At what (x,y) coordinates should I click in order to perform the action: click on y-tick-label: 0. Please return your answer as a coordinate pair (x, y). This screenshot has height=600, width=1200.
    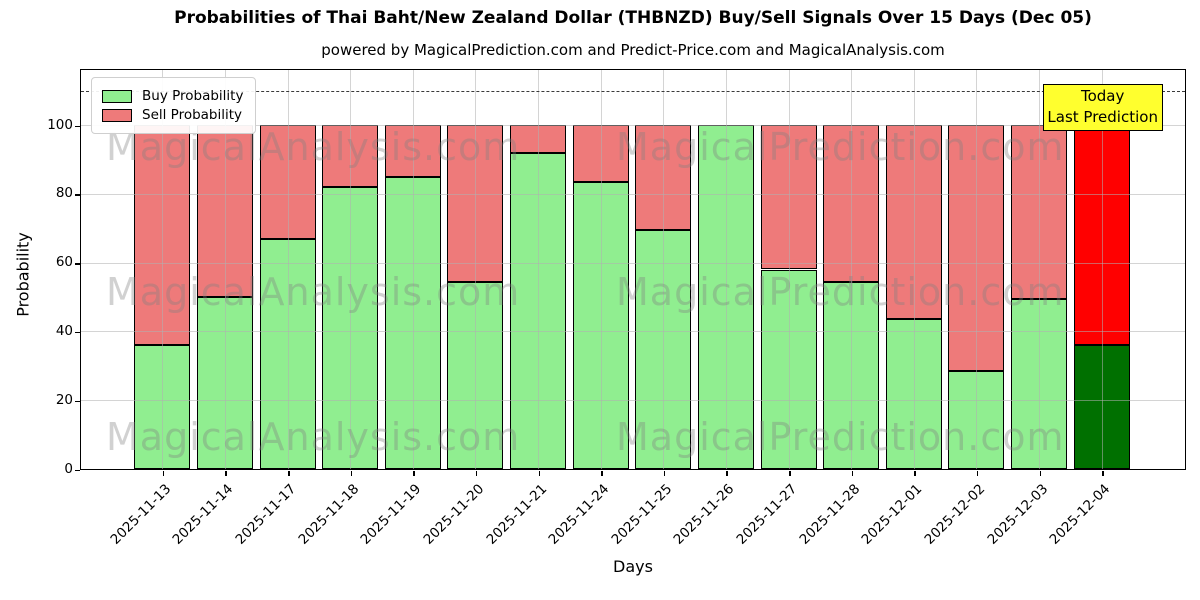
    Looking at the image, I should click on (68, 468).